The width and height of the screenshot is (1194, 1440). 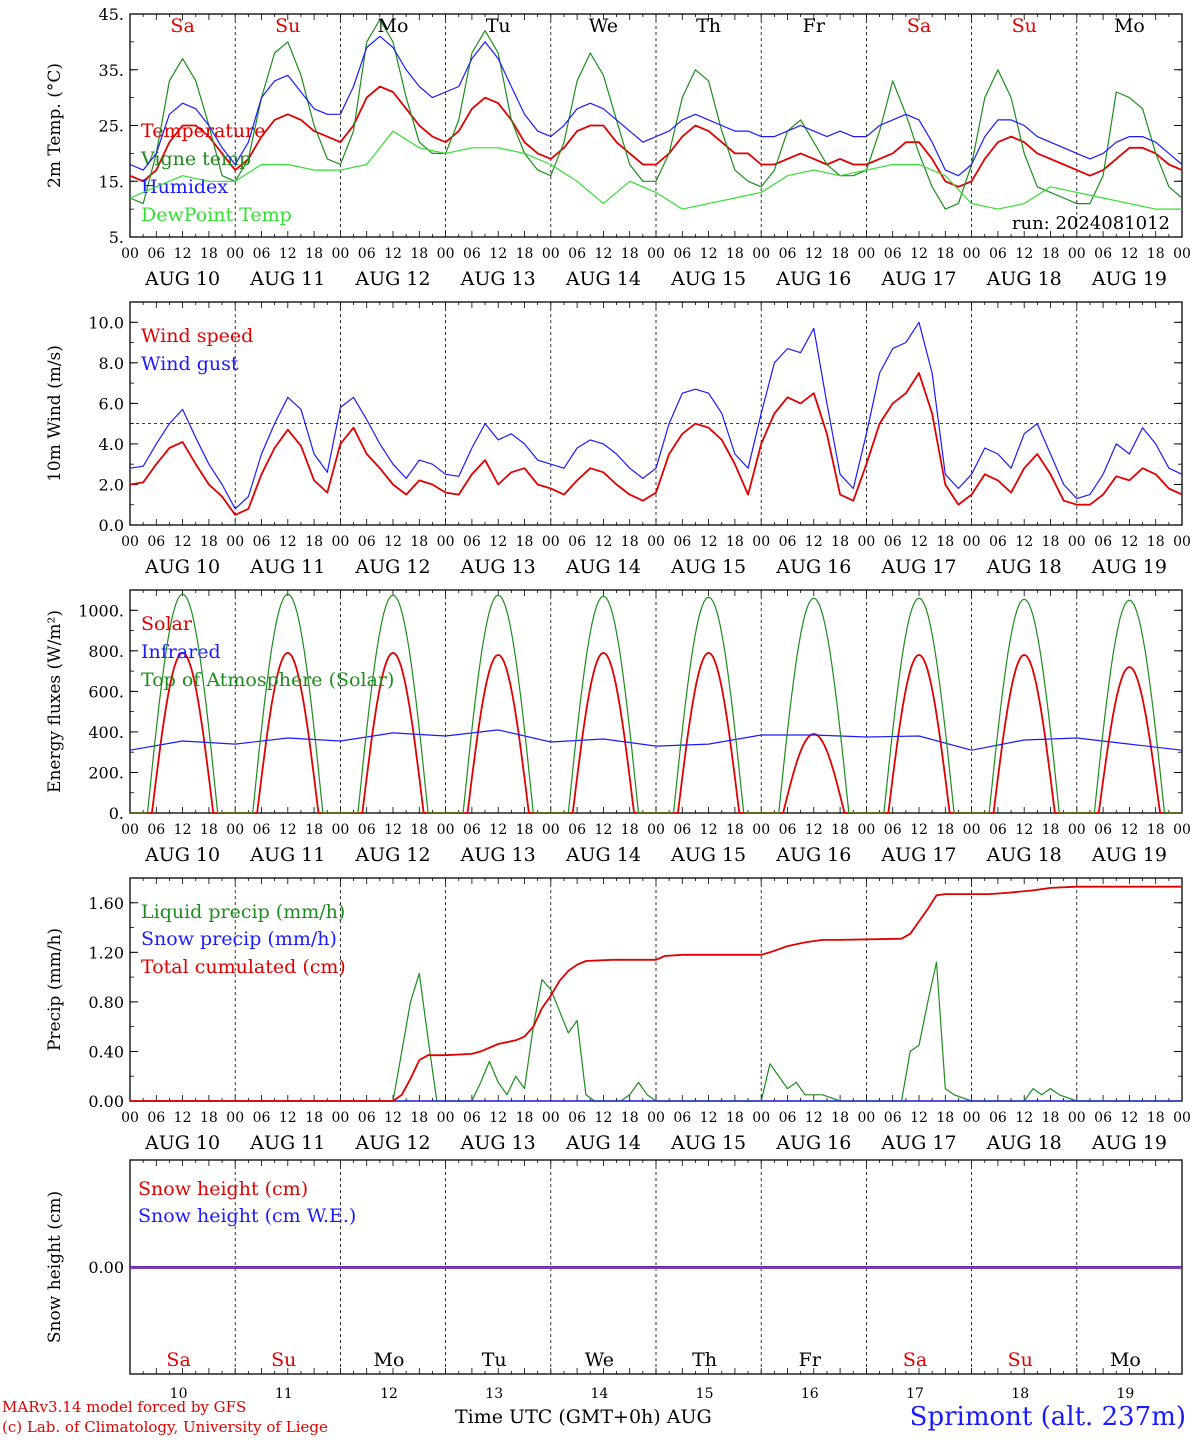 What do you see at coordinates (106, 1002) in the screenshot?
I see `y-tick-label: 0.80` at bounding box center [106, 1002].